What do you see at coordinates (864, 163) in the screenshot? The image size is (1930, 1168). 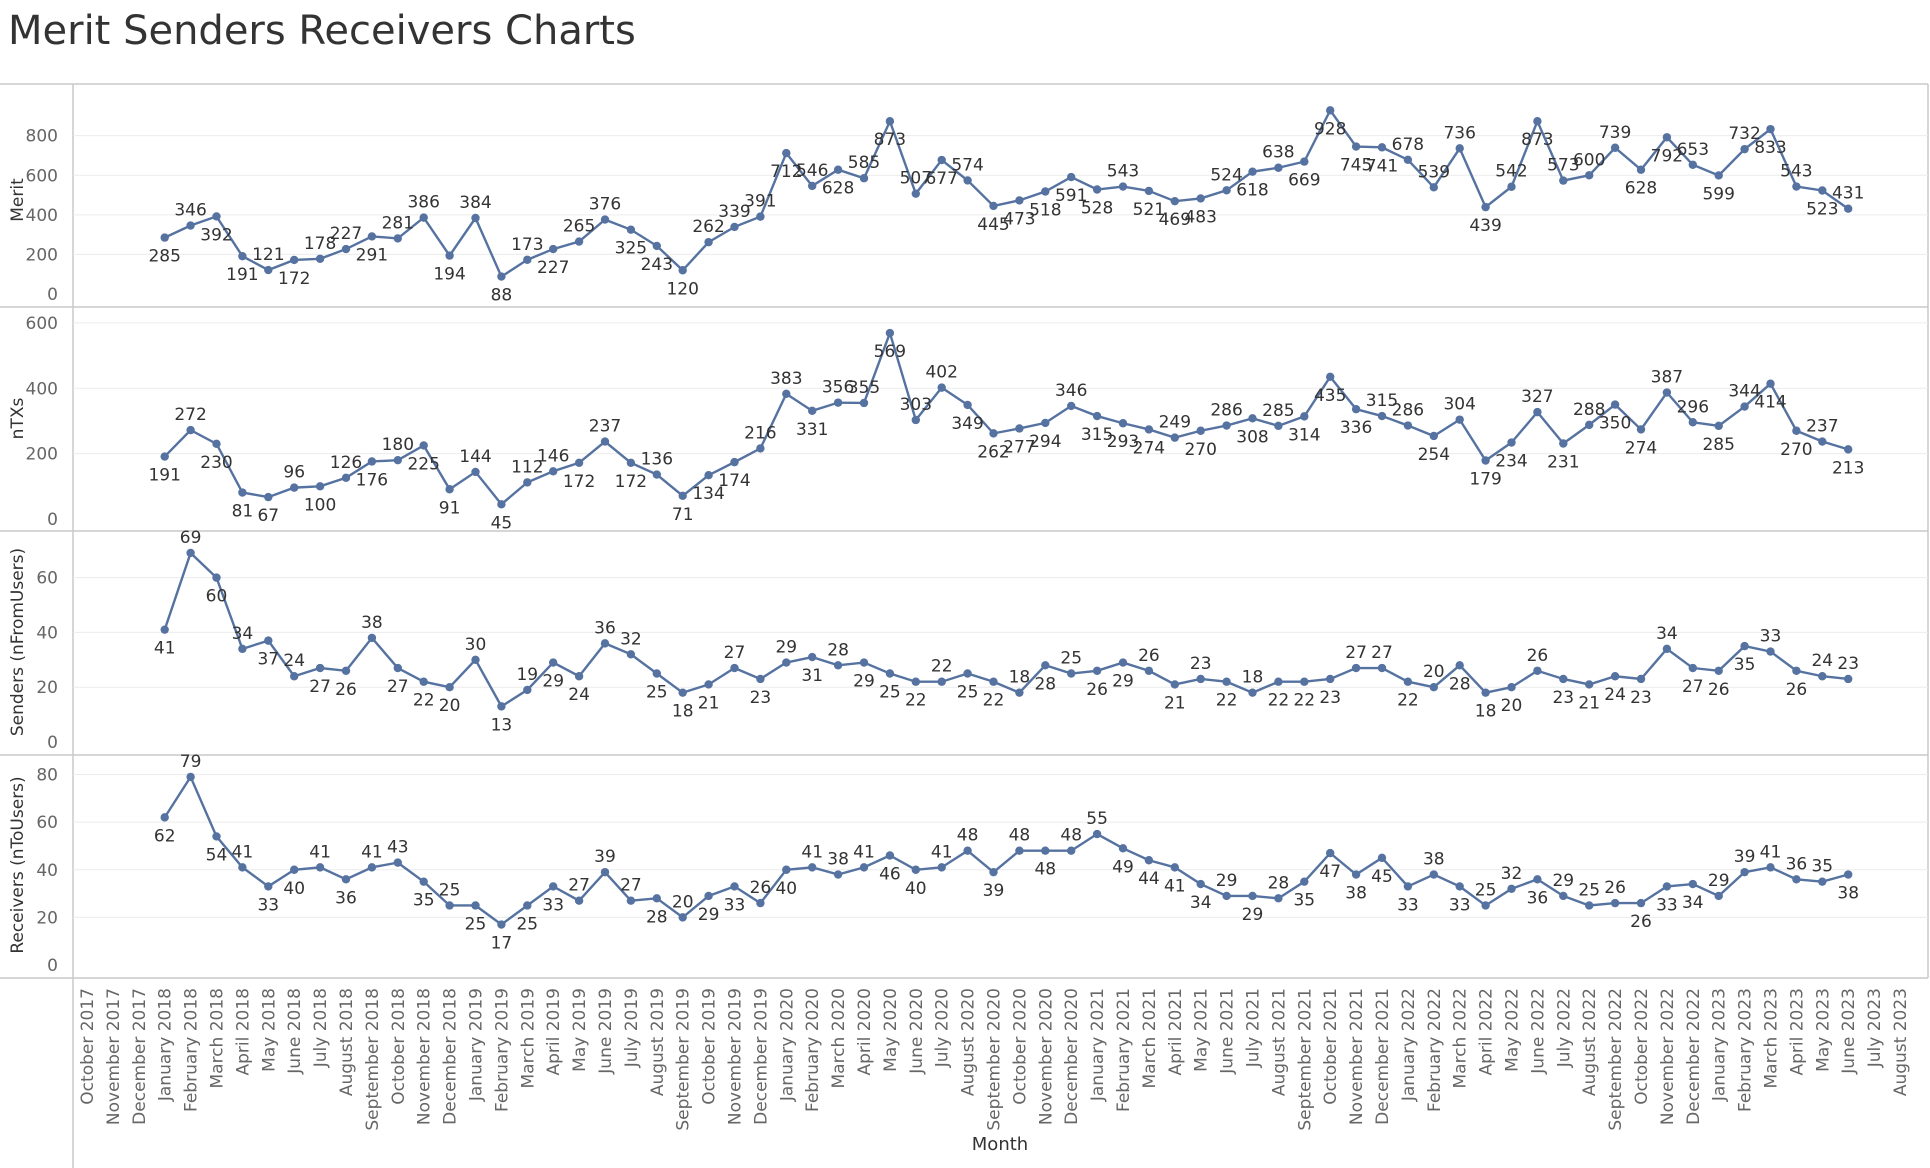 I see `data-label: 585` at bounding box center [864, 163].